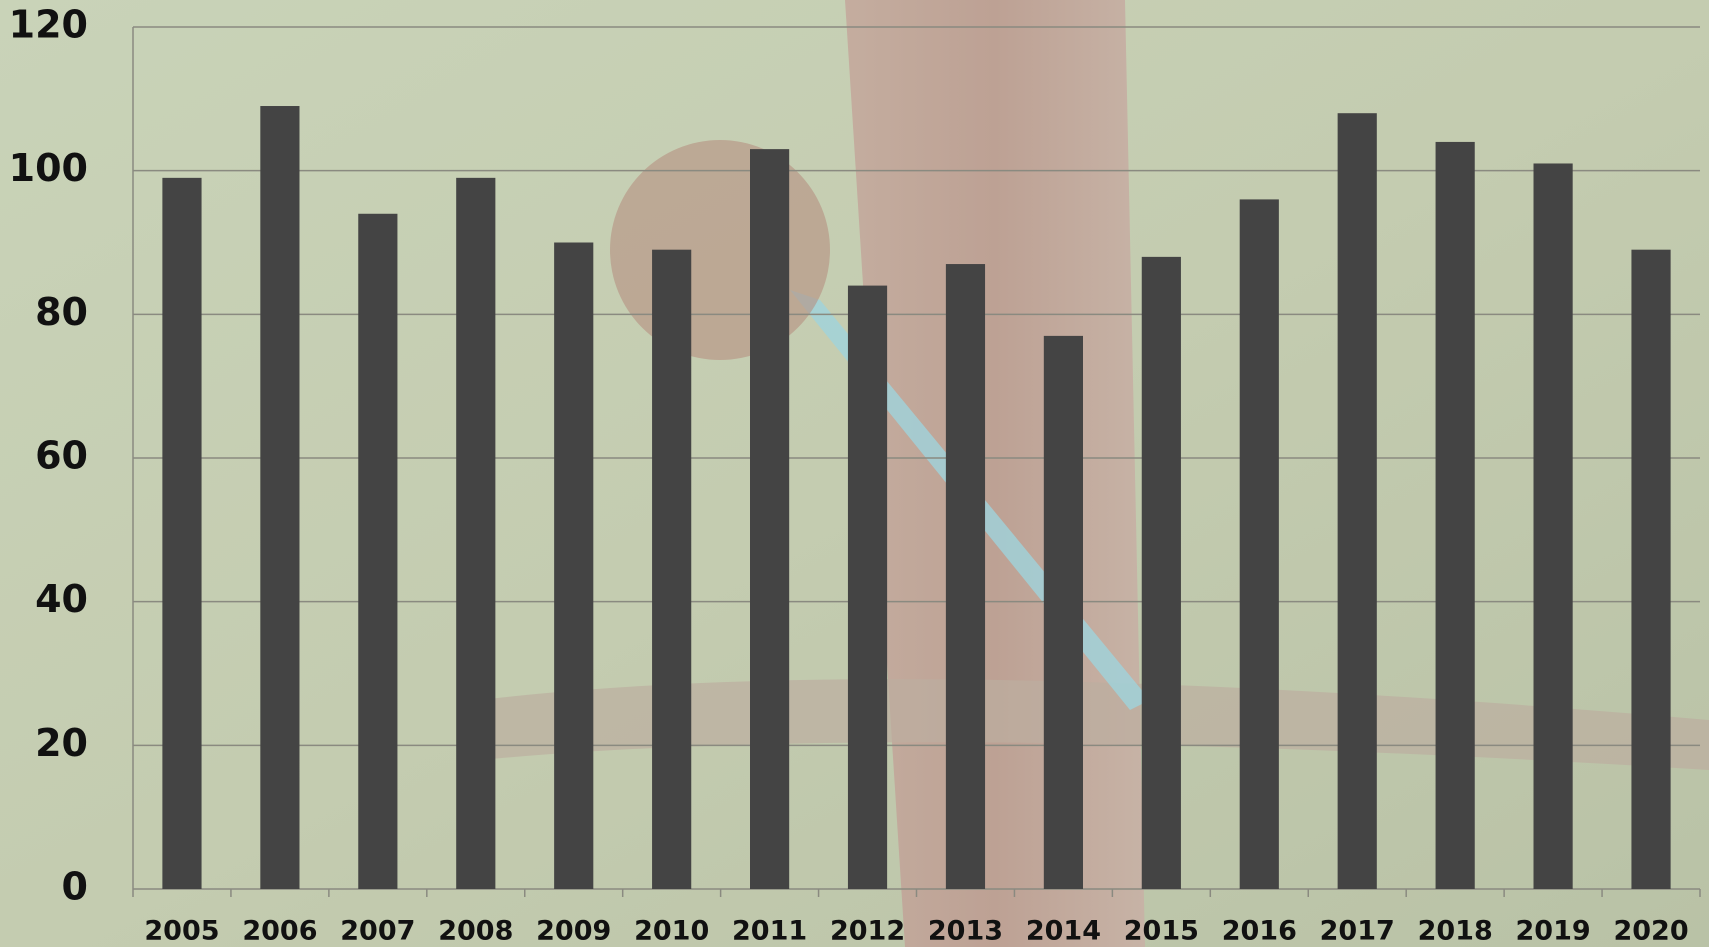 Image resolution: width=1709 pixels, height=947 pixels. What do you see at coordinates (720, 250) in the screenshot?
I see `bird-body` at bounding box center [720, 250].